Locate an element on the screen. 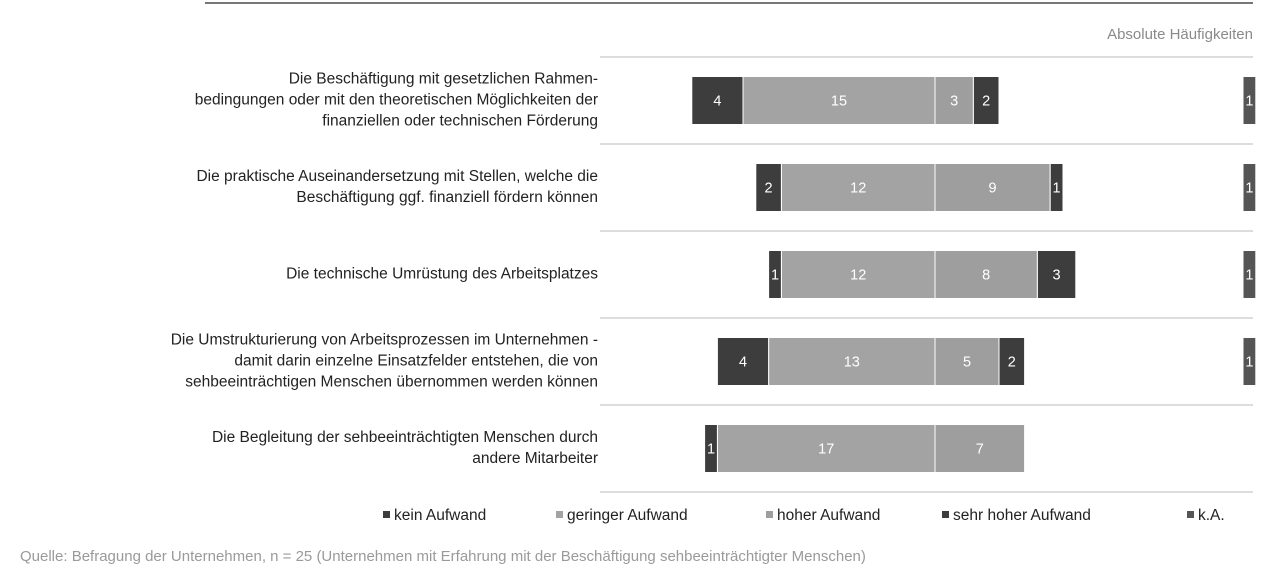  legend-label: kein Aufwand is located at coordinates (440, 515).